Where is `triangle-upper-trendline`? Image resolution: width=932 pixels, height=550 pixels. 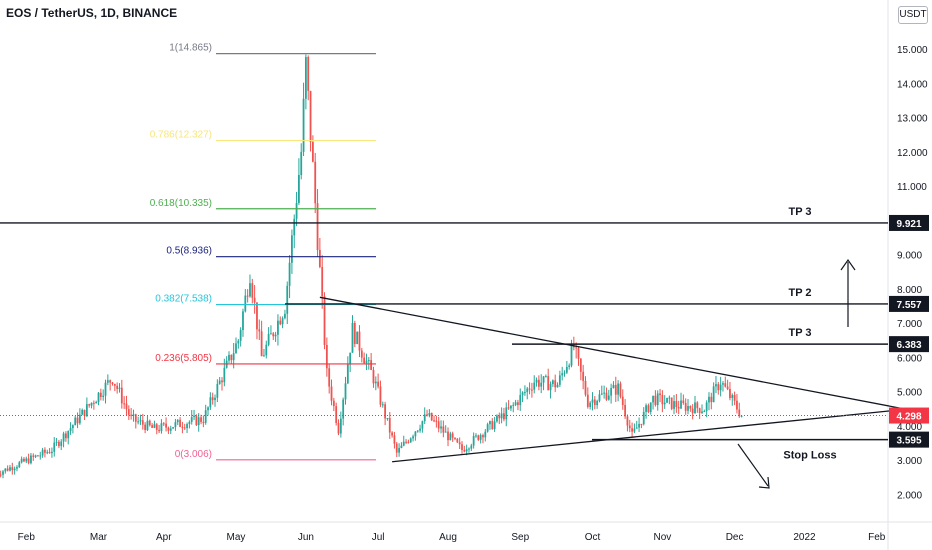
triangle-upper-trendline is located at coordinates (615, 353).